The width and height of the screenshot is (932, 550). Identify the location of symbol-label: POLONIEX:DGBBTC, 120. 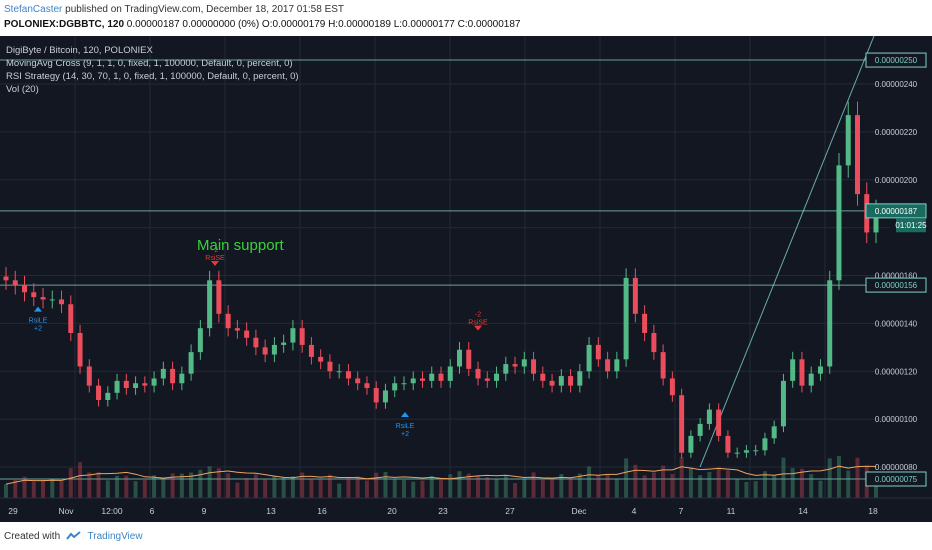
(64, 24).